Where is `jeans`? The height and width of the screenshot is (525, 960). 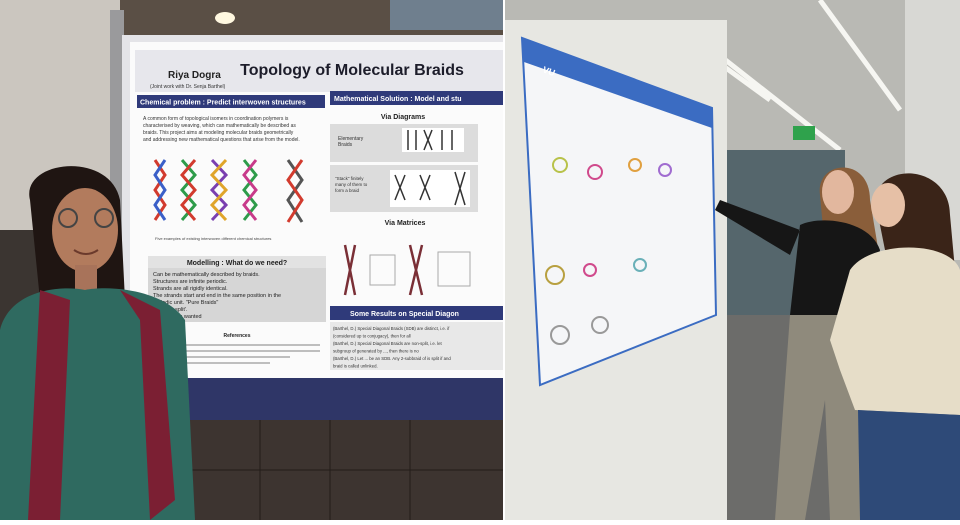 jeans is located at coordinates (909, 465).